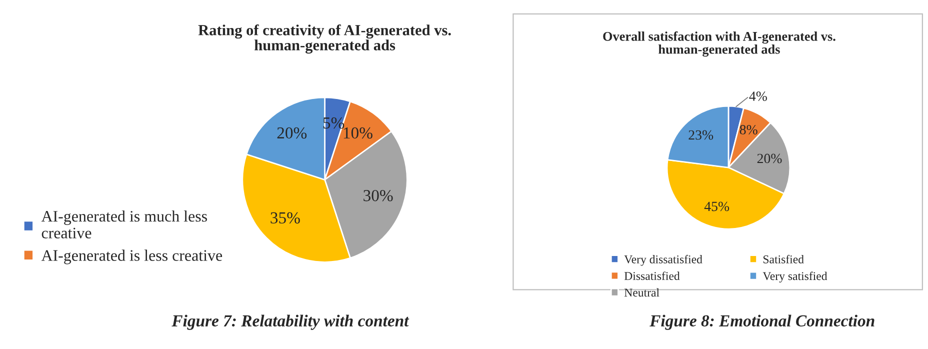  Describe the element at coordinates (652, 276) in the screenshot. I see `legend-label: Dissatisfied` at that location.